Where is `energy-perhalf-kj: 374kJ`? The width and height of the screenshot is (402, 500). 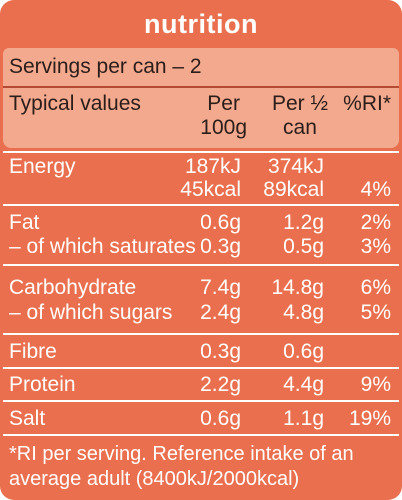
energy-perhalf-kj: 374kJ is located at coordinates (295, 166).